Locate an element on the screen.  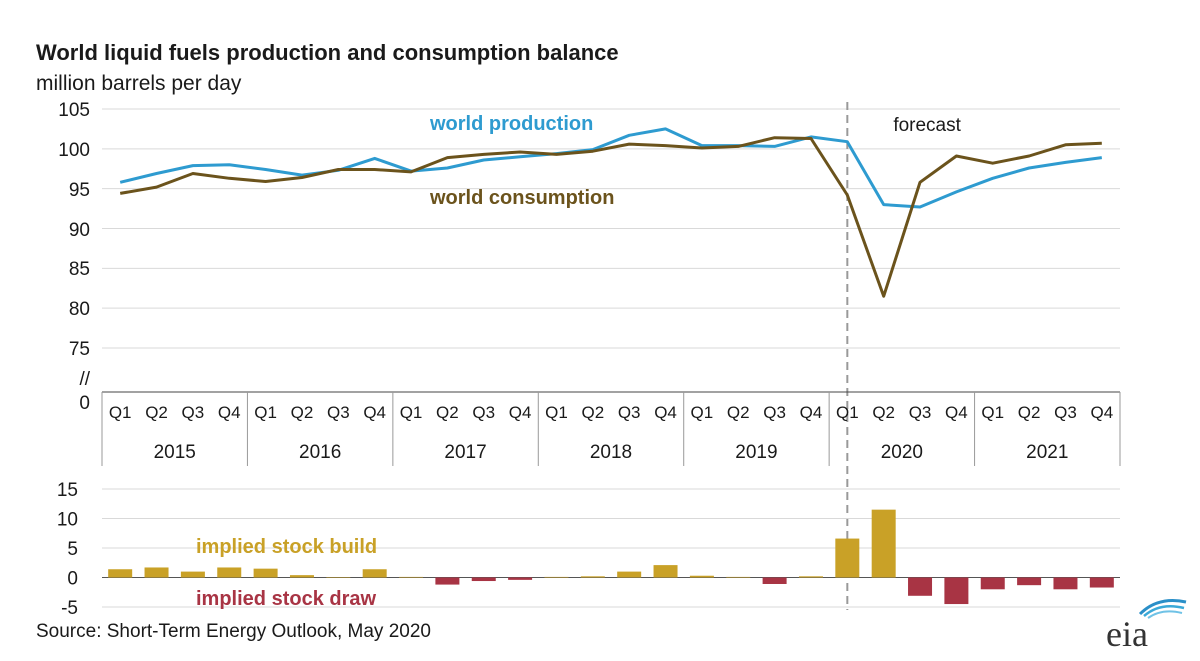
year-label: 2019 is located at coordinates (756, 452).